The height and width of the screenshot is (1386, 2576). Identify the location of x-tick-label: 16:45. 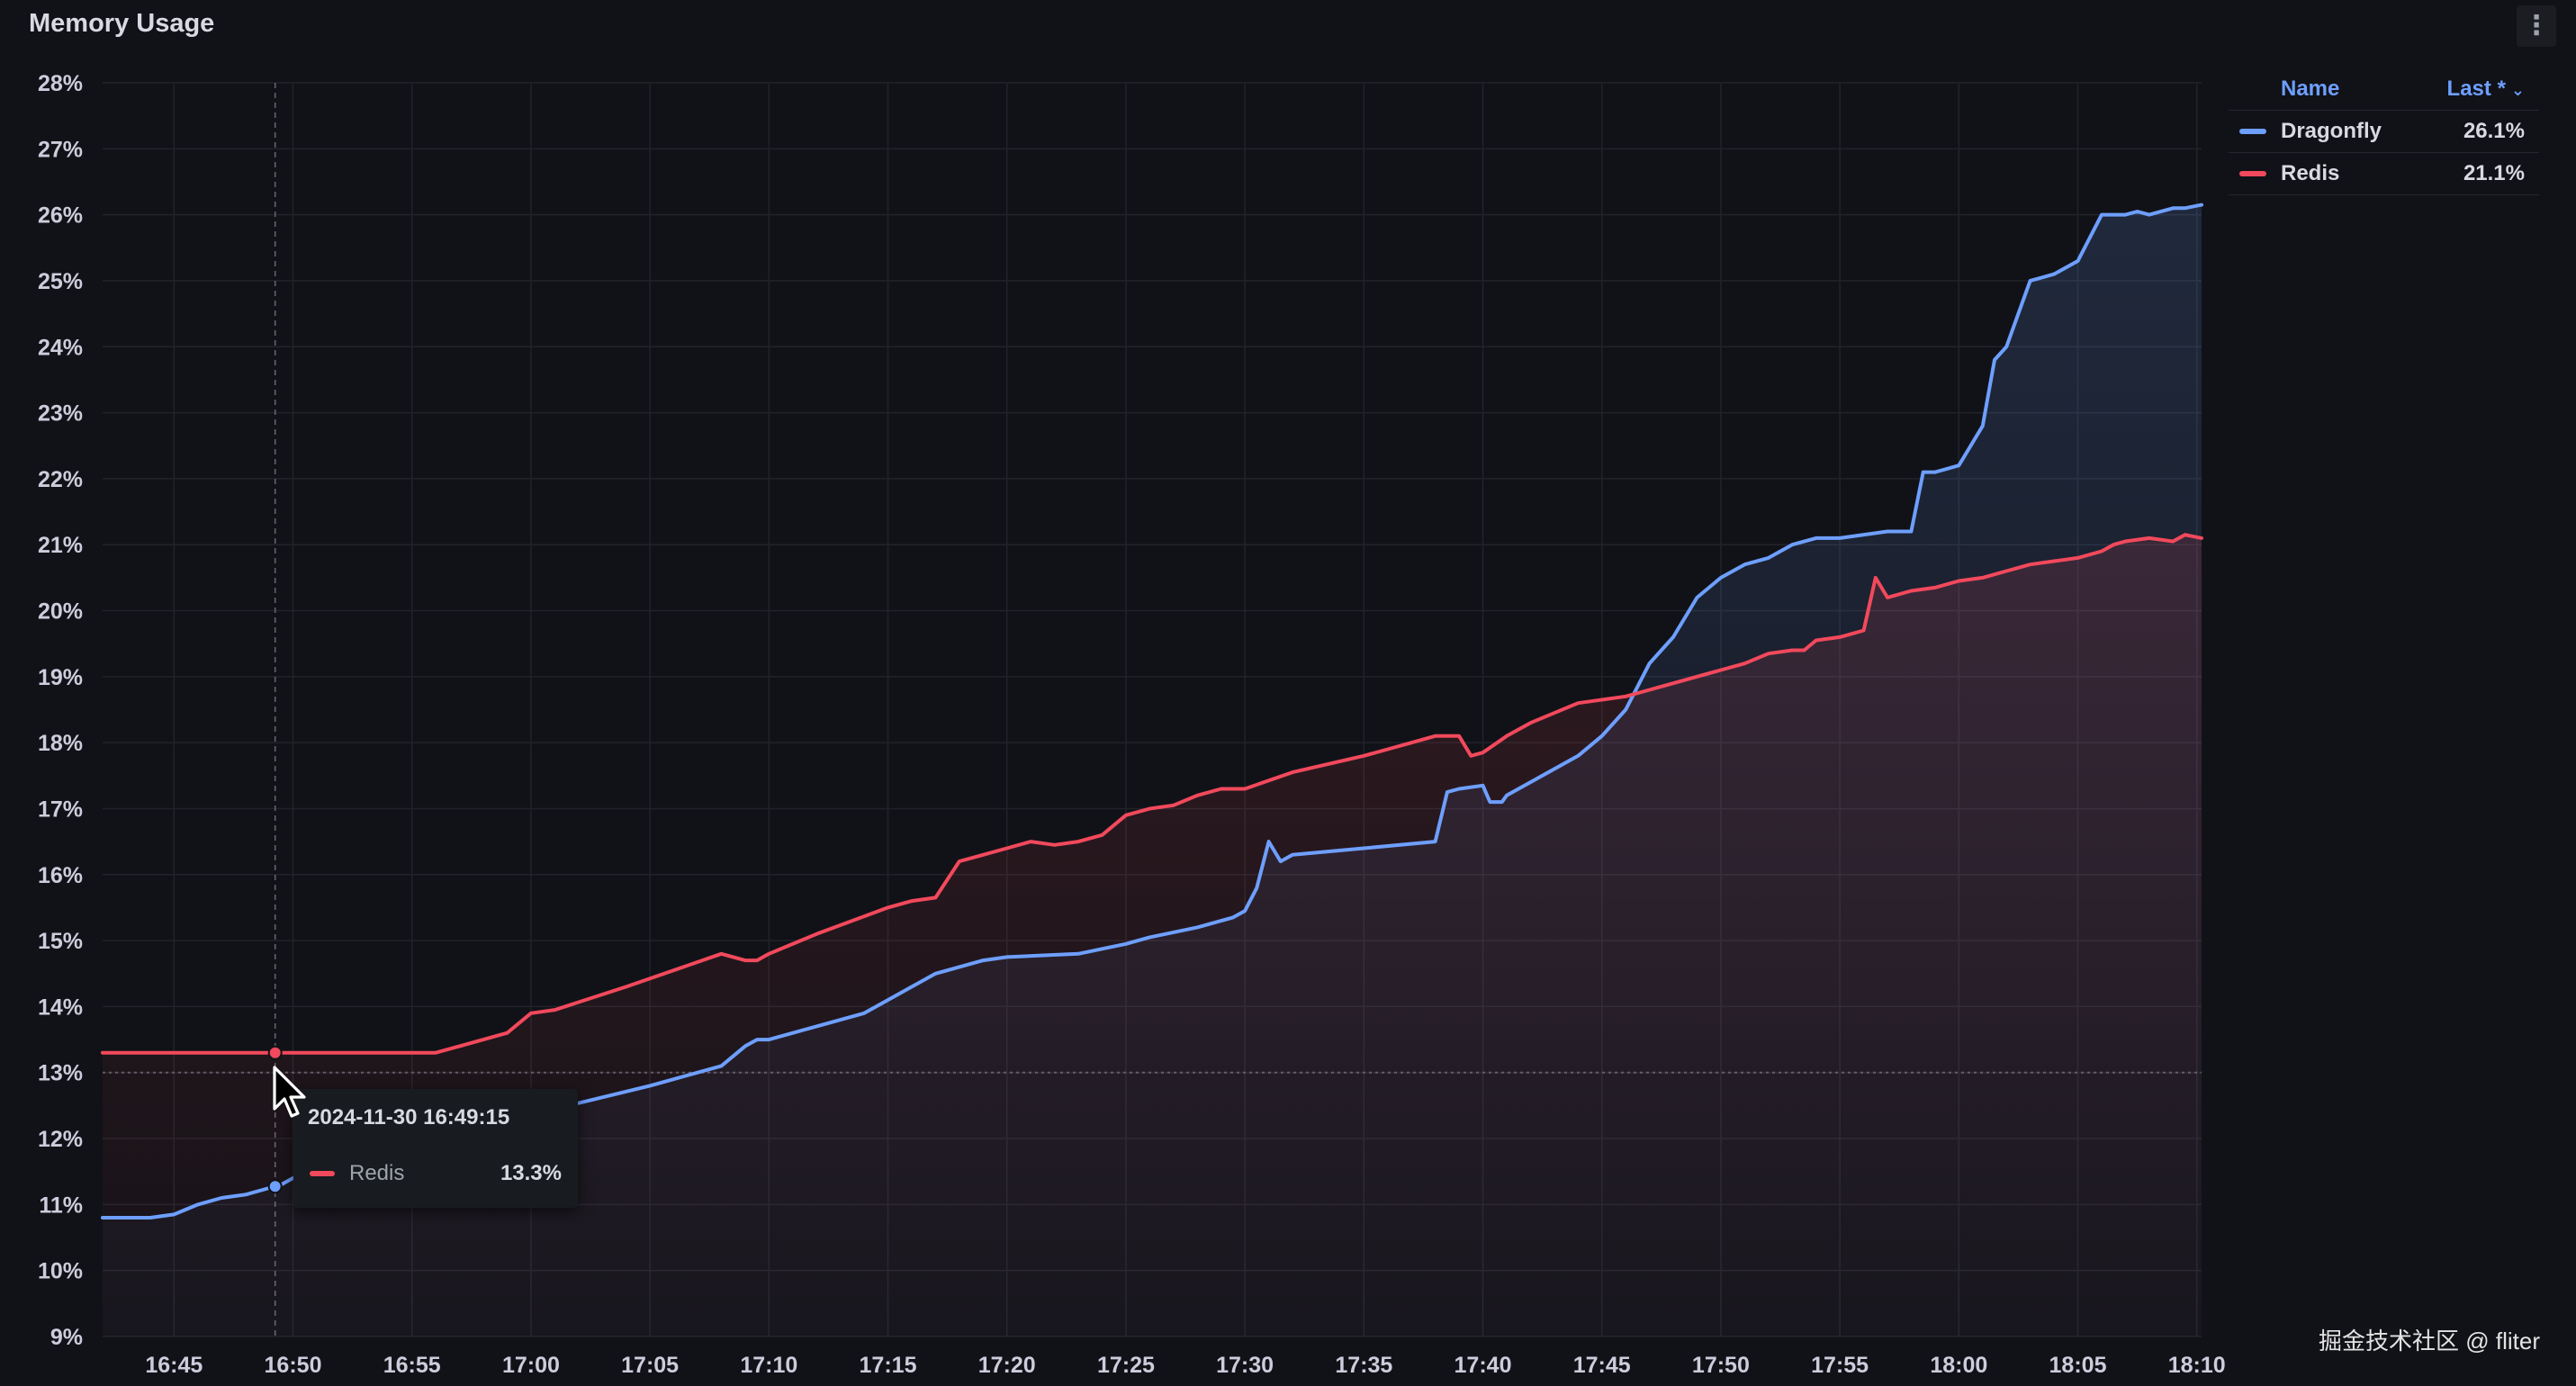
(174, 1366).